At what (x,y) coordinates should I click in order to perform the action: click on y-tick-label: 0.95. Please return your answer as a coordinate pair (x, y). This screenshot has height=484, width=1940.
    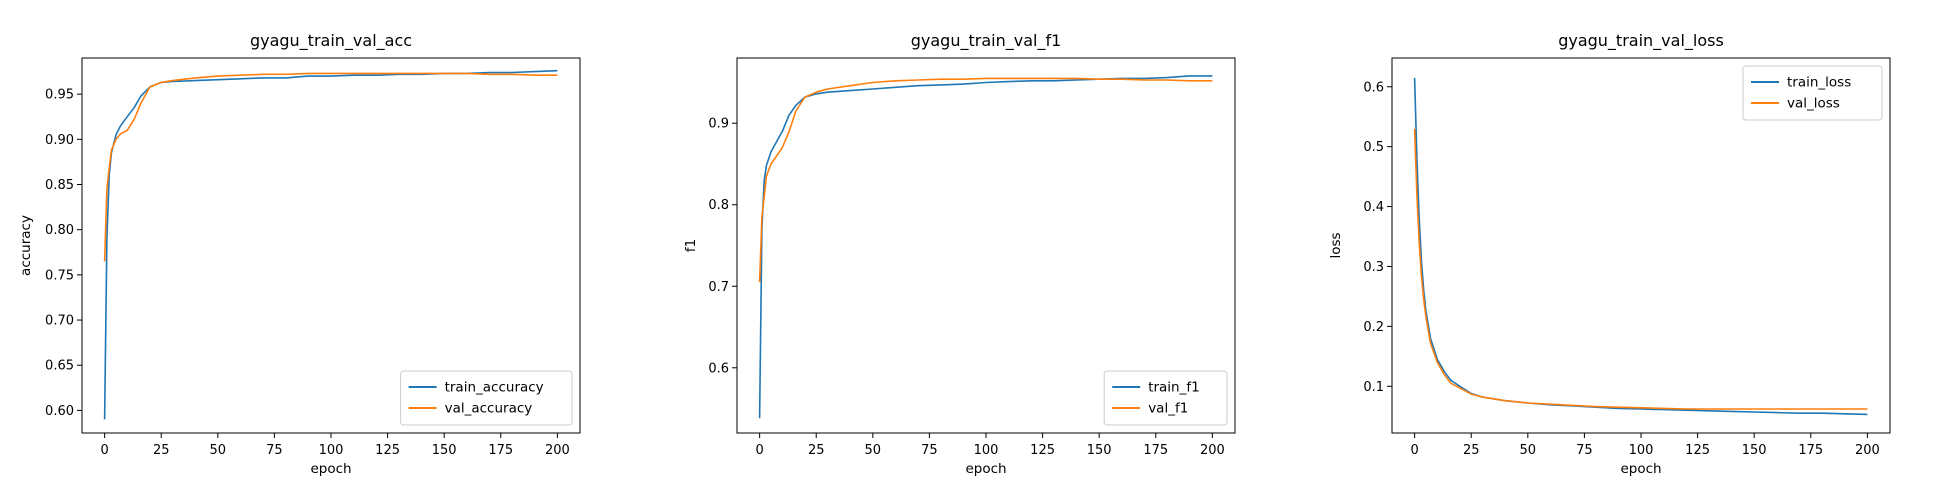
    Looking at the image, I should click on (59, 95).